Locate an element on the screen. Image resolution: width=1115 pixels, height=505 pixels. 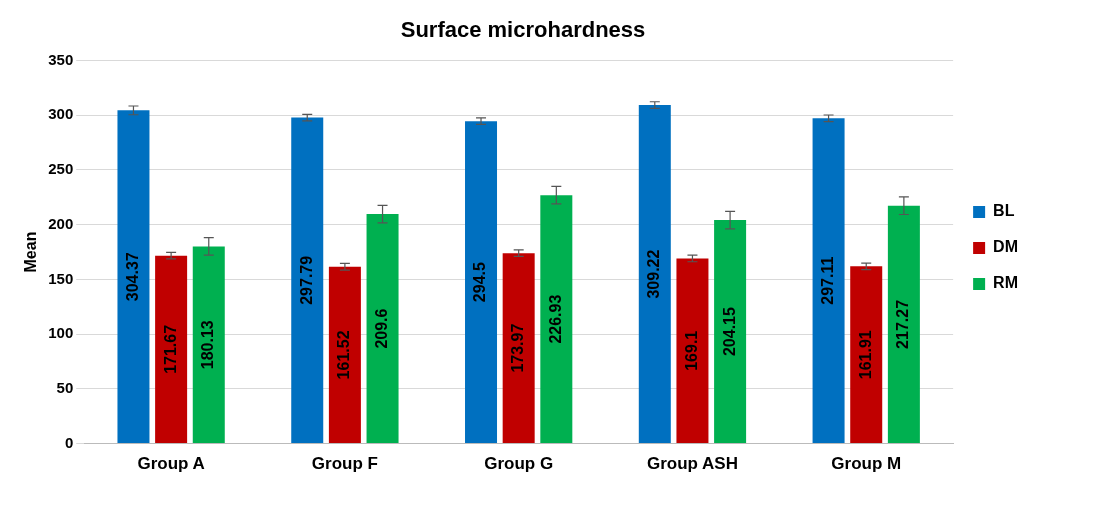
data-label: 304.37 is located at coordinates (132, 277).